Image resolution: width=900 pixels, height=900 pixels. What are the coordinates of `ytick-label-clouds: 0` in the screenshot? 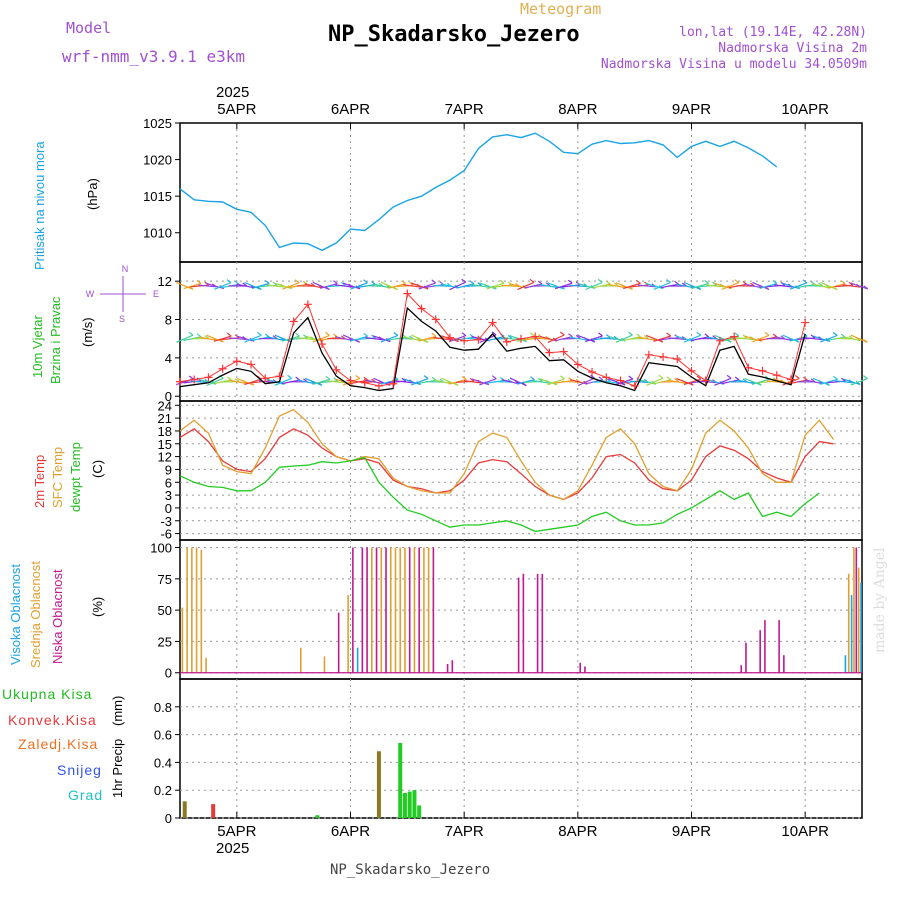 It's located at (168, 673).